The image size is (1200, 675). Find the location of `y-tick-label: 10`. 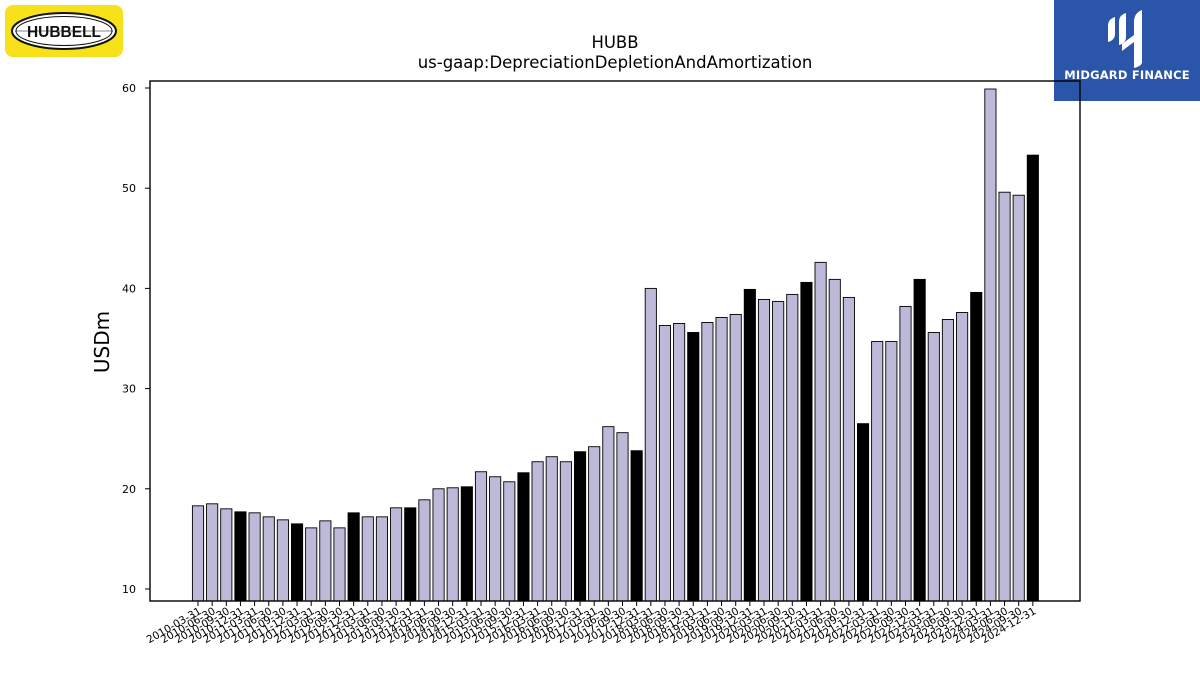

y-tick-label: 10 is located at coordinates (129, 589).